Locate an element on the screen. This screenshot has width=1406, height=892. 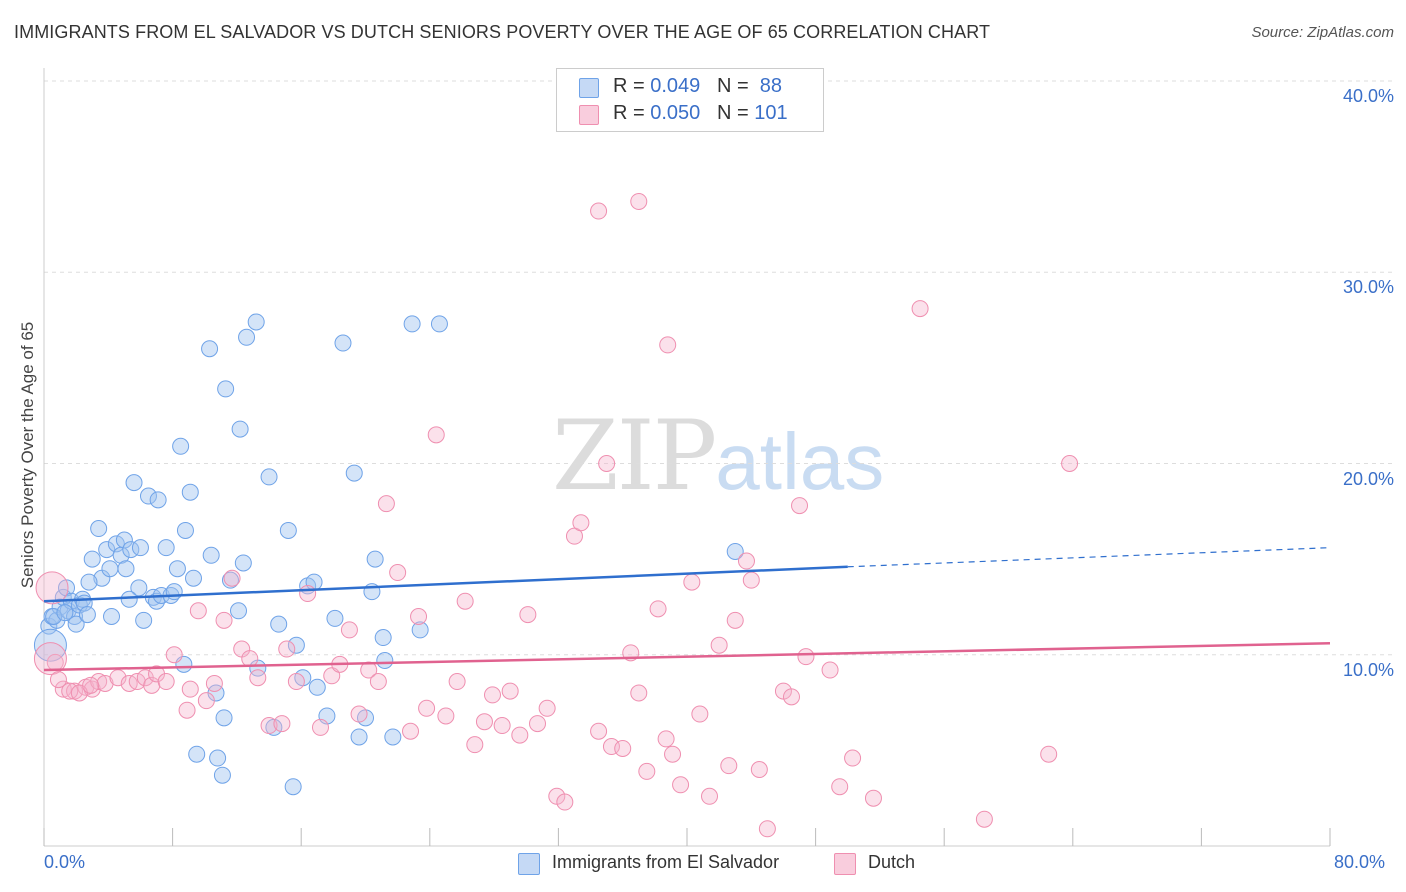
legend-swatch-dutch is located at coordinates (589, 115).